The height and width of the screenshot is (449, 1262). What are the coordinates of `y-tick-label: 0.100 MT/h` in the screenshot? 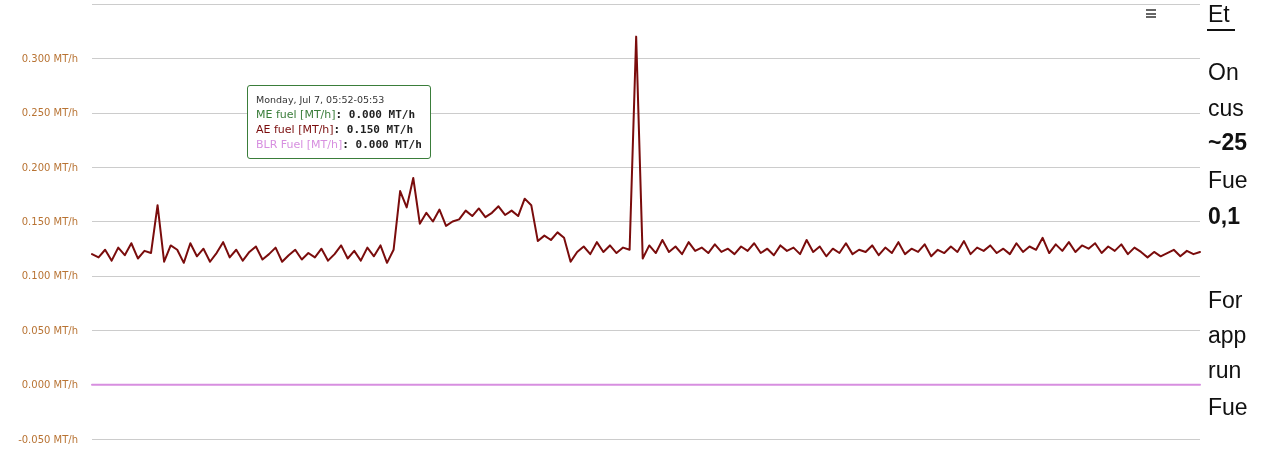 It's located at (49, 276).